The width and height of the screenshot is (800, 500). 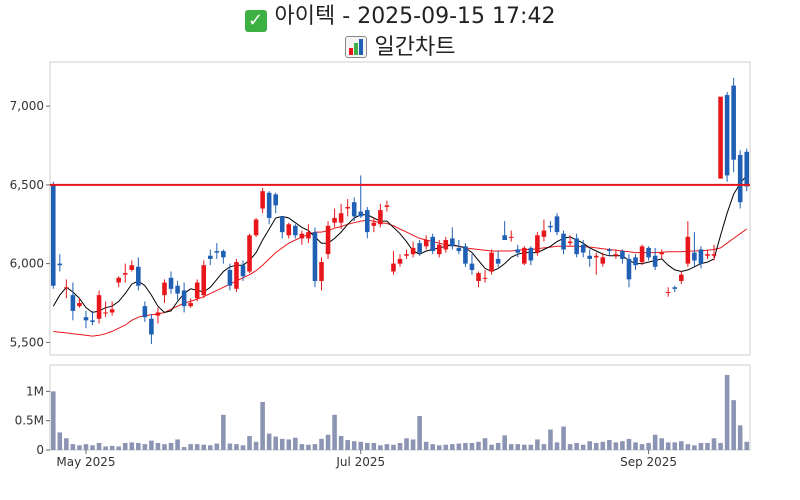 I want to click on price-ytick-label: 6,000, so click(x=27, y=264).